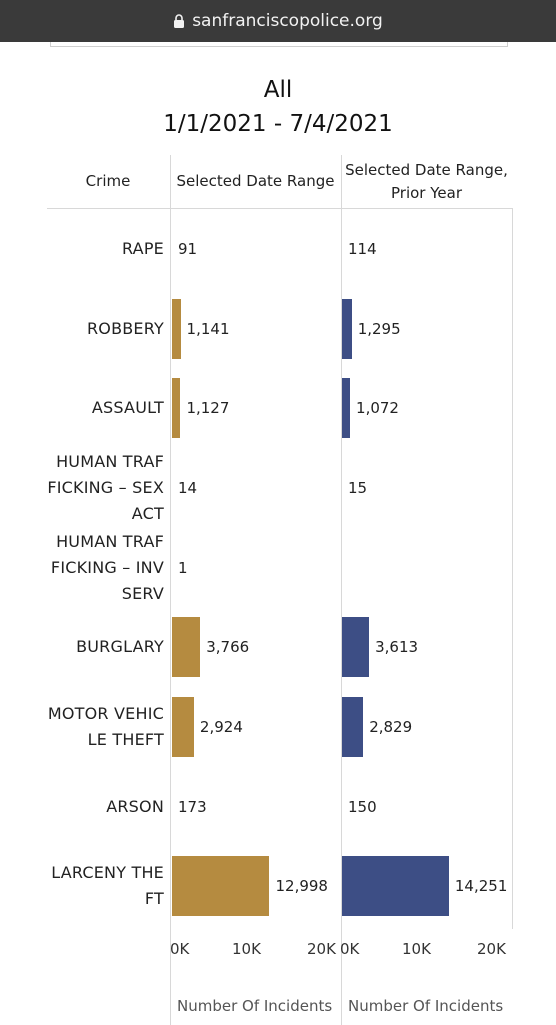 Image resolution: width=556 pixels, height=1025 pixels. Describe the element at coordinates (105, 714) in the screenshot. I see `crime-label-line: MOTOR VEHIC` at that location.